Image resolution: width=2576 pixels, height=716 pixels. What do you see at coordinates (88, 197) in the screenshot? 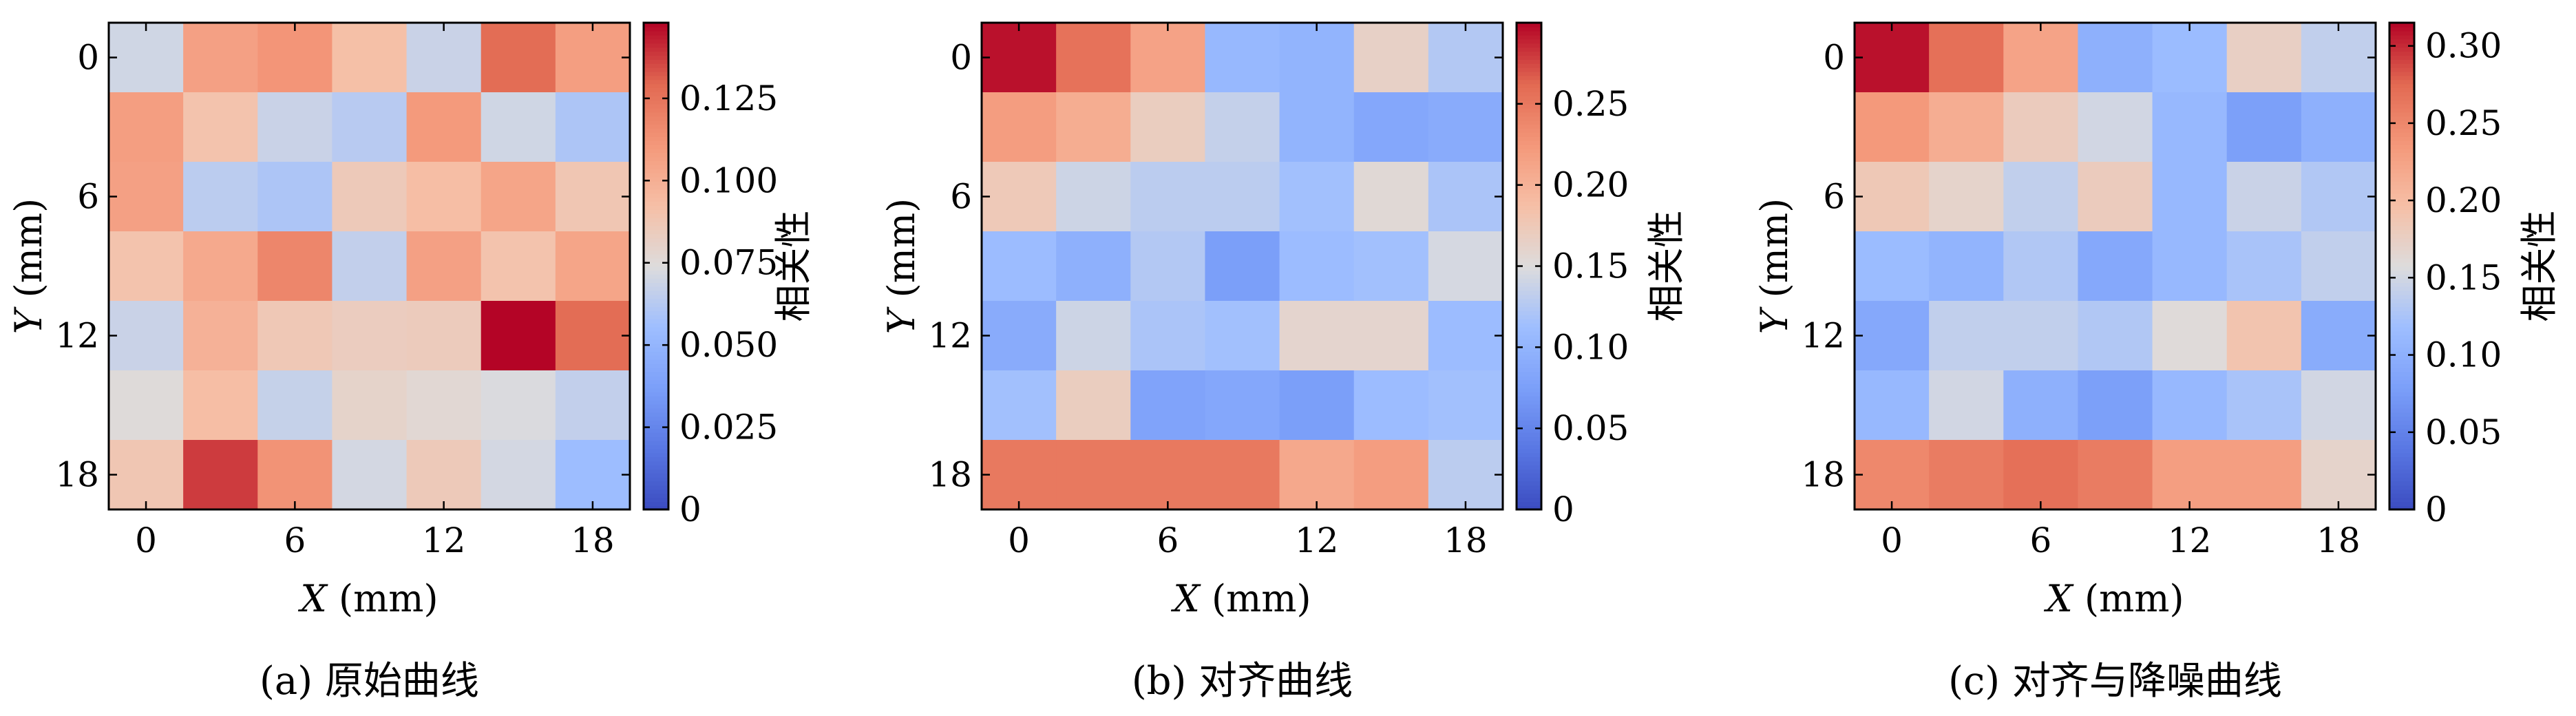
I see `y-tick-label: 6` at bounding box center [88, 197].